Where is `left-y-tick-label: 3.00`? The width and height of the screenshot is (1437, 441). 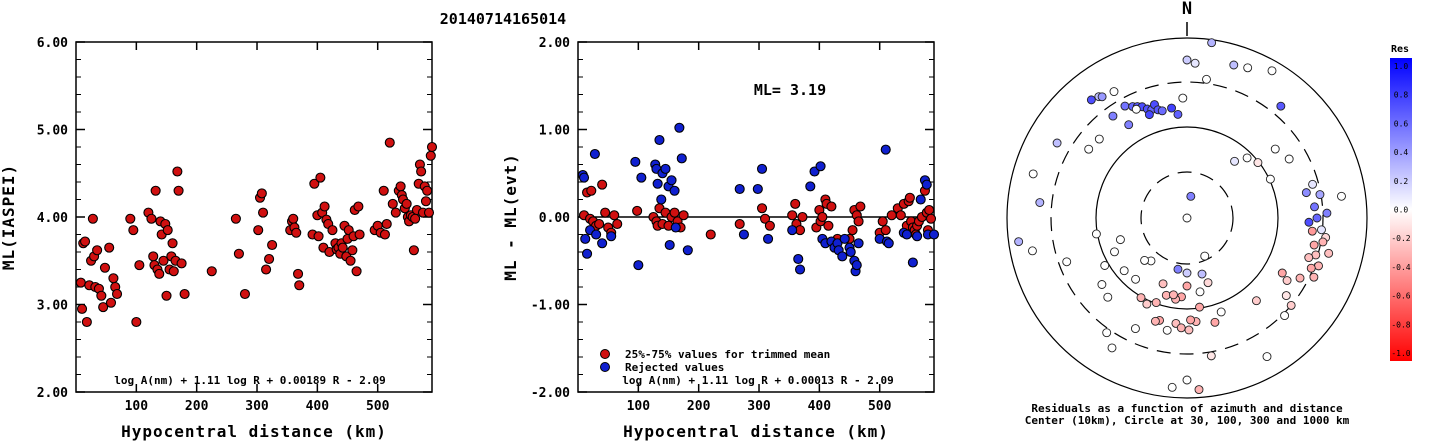
left-y-tick-label: 3.00 is located at coordinates (52, 306).